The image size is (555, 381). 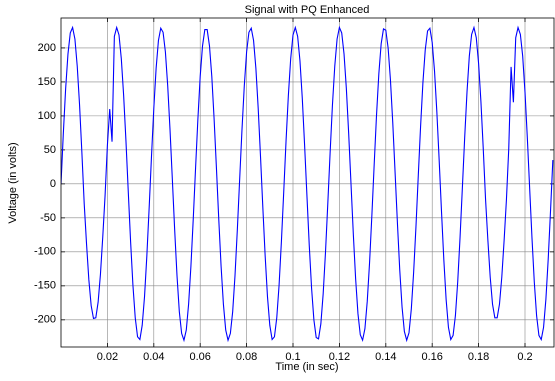 What do you see at coordinates (47, 82) in the screenshot?
I see `y-tick-label: 150` at bounding box center [47, 82].